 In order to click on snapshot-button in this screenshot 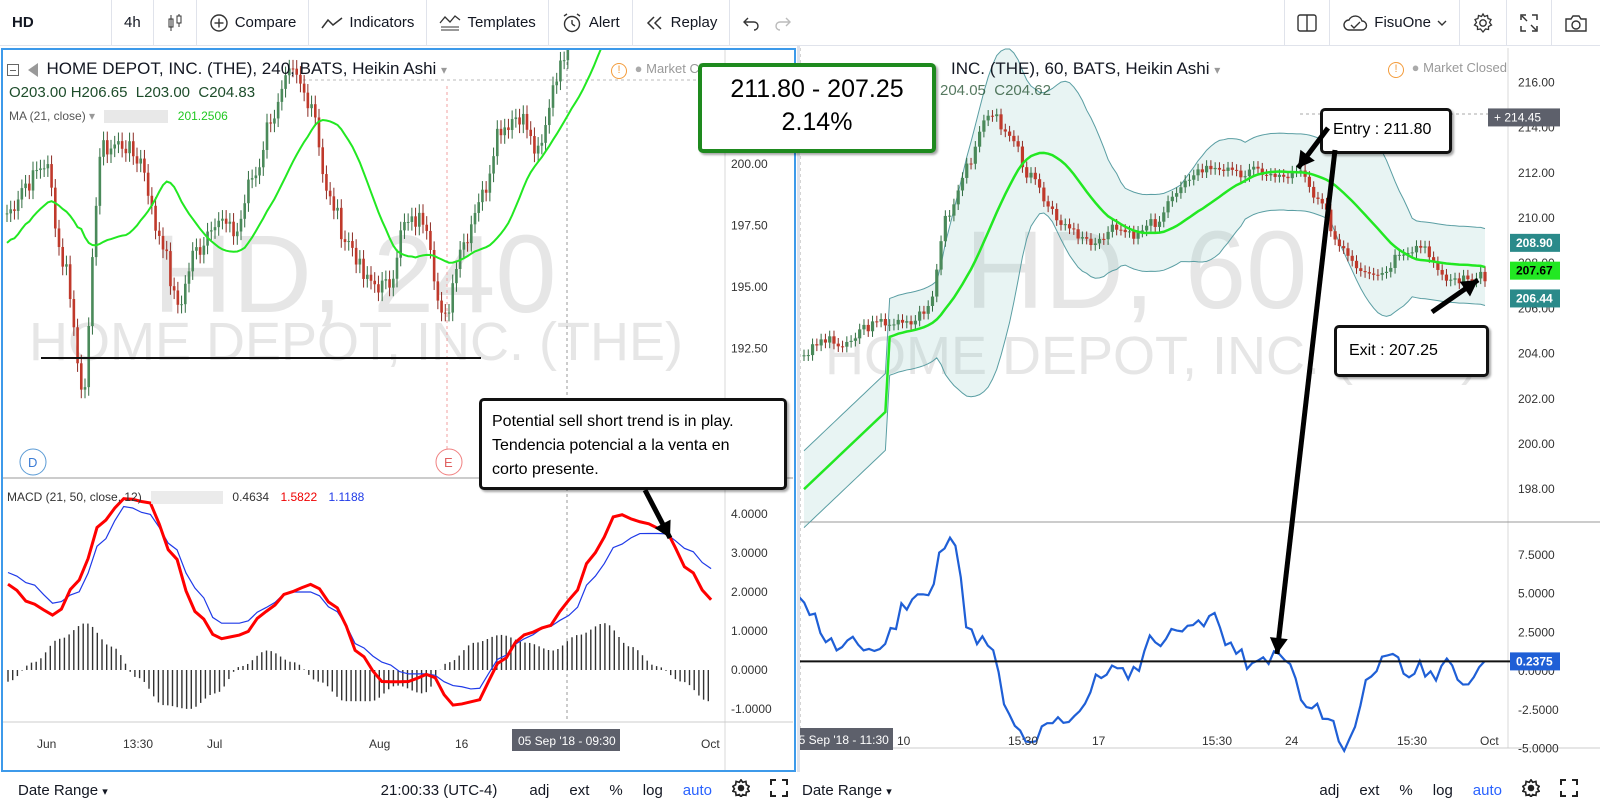, I will do `click(1576, 23)`.